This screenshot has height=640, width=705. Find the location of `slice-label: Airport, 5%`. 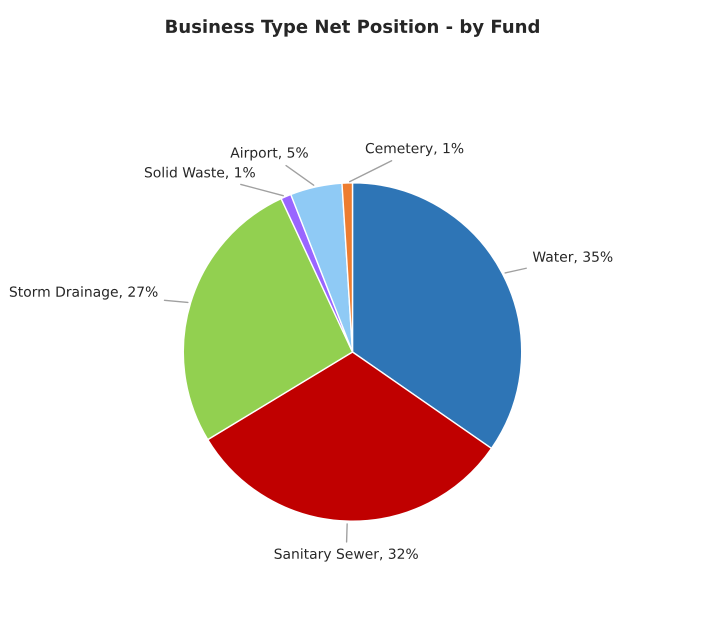

slice-label: Airport, 5% is located at coordinates (269, 153).